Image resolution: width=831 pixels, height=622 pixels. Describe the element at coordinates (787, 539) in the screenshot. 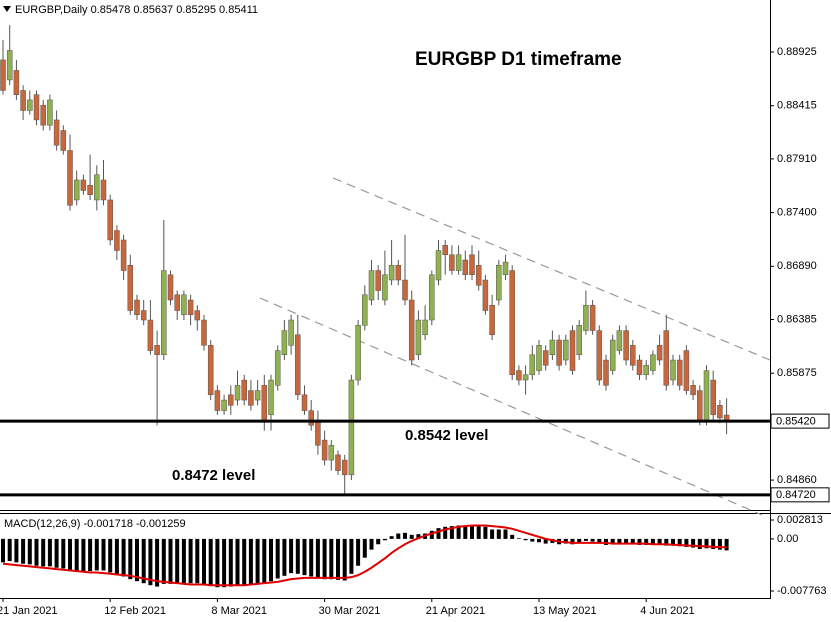

I see `y-tick-label: 0.00` at that location.